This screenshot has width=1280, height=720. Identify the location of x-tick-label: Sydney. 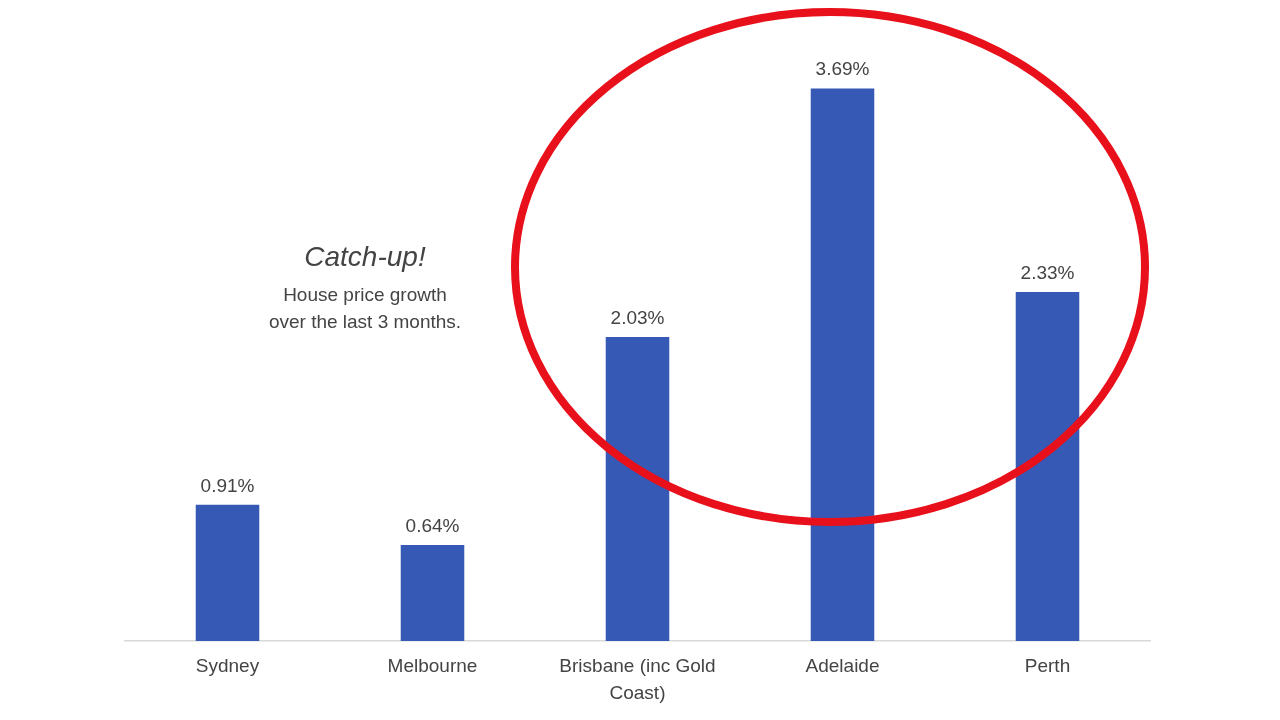
(227, 665).